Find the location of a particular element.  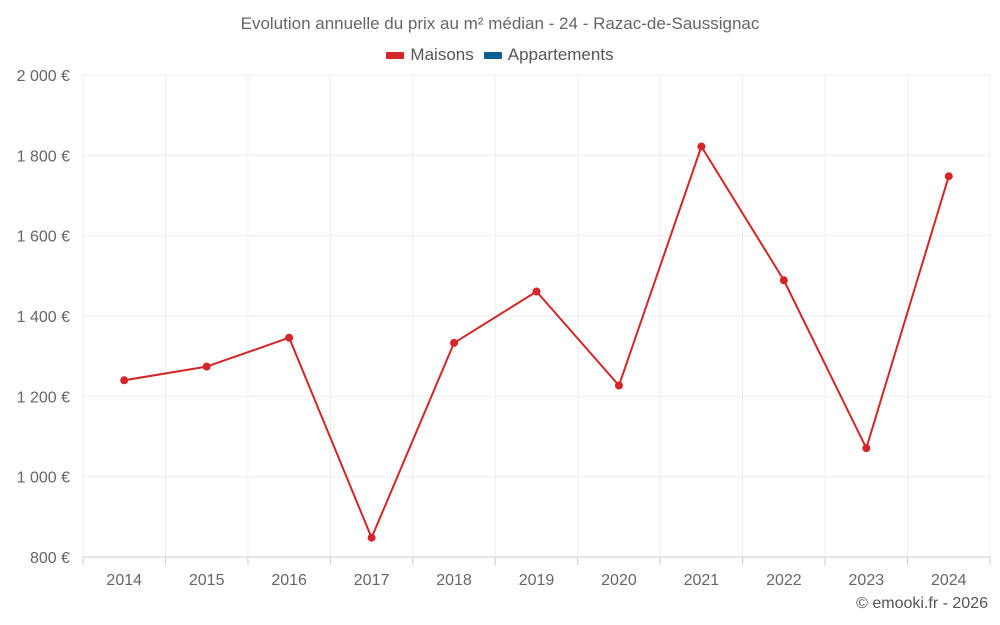

x-tick-label: 2020 is located at coordinates (619, 580).